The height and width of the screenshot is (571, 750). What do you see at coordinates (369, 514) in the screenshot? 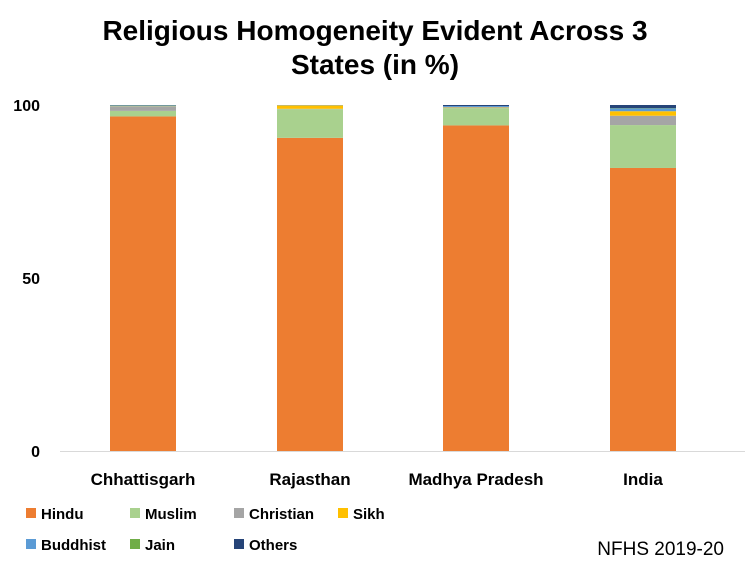
I see `legend-label-sikh: Sikh` at bounding box center [369, 514].